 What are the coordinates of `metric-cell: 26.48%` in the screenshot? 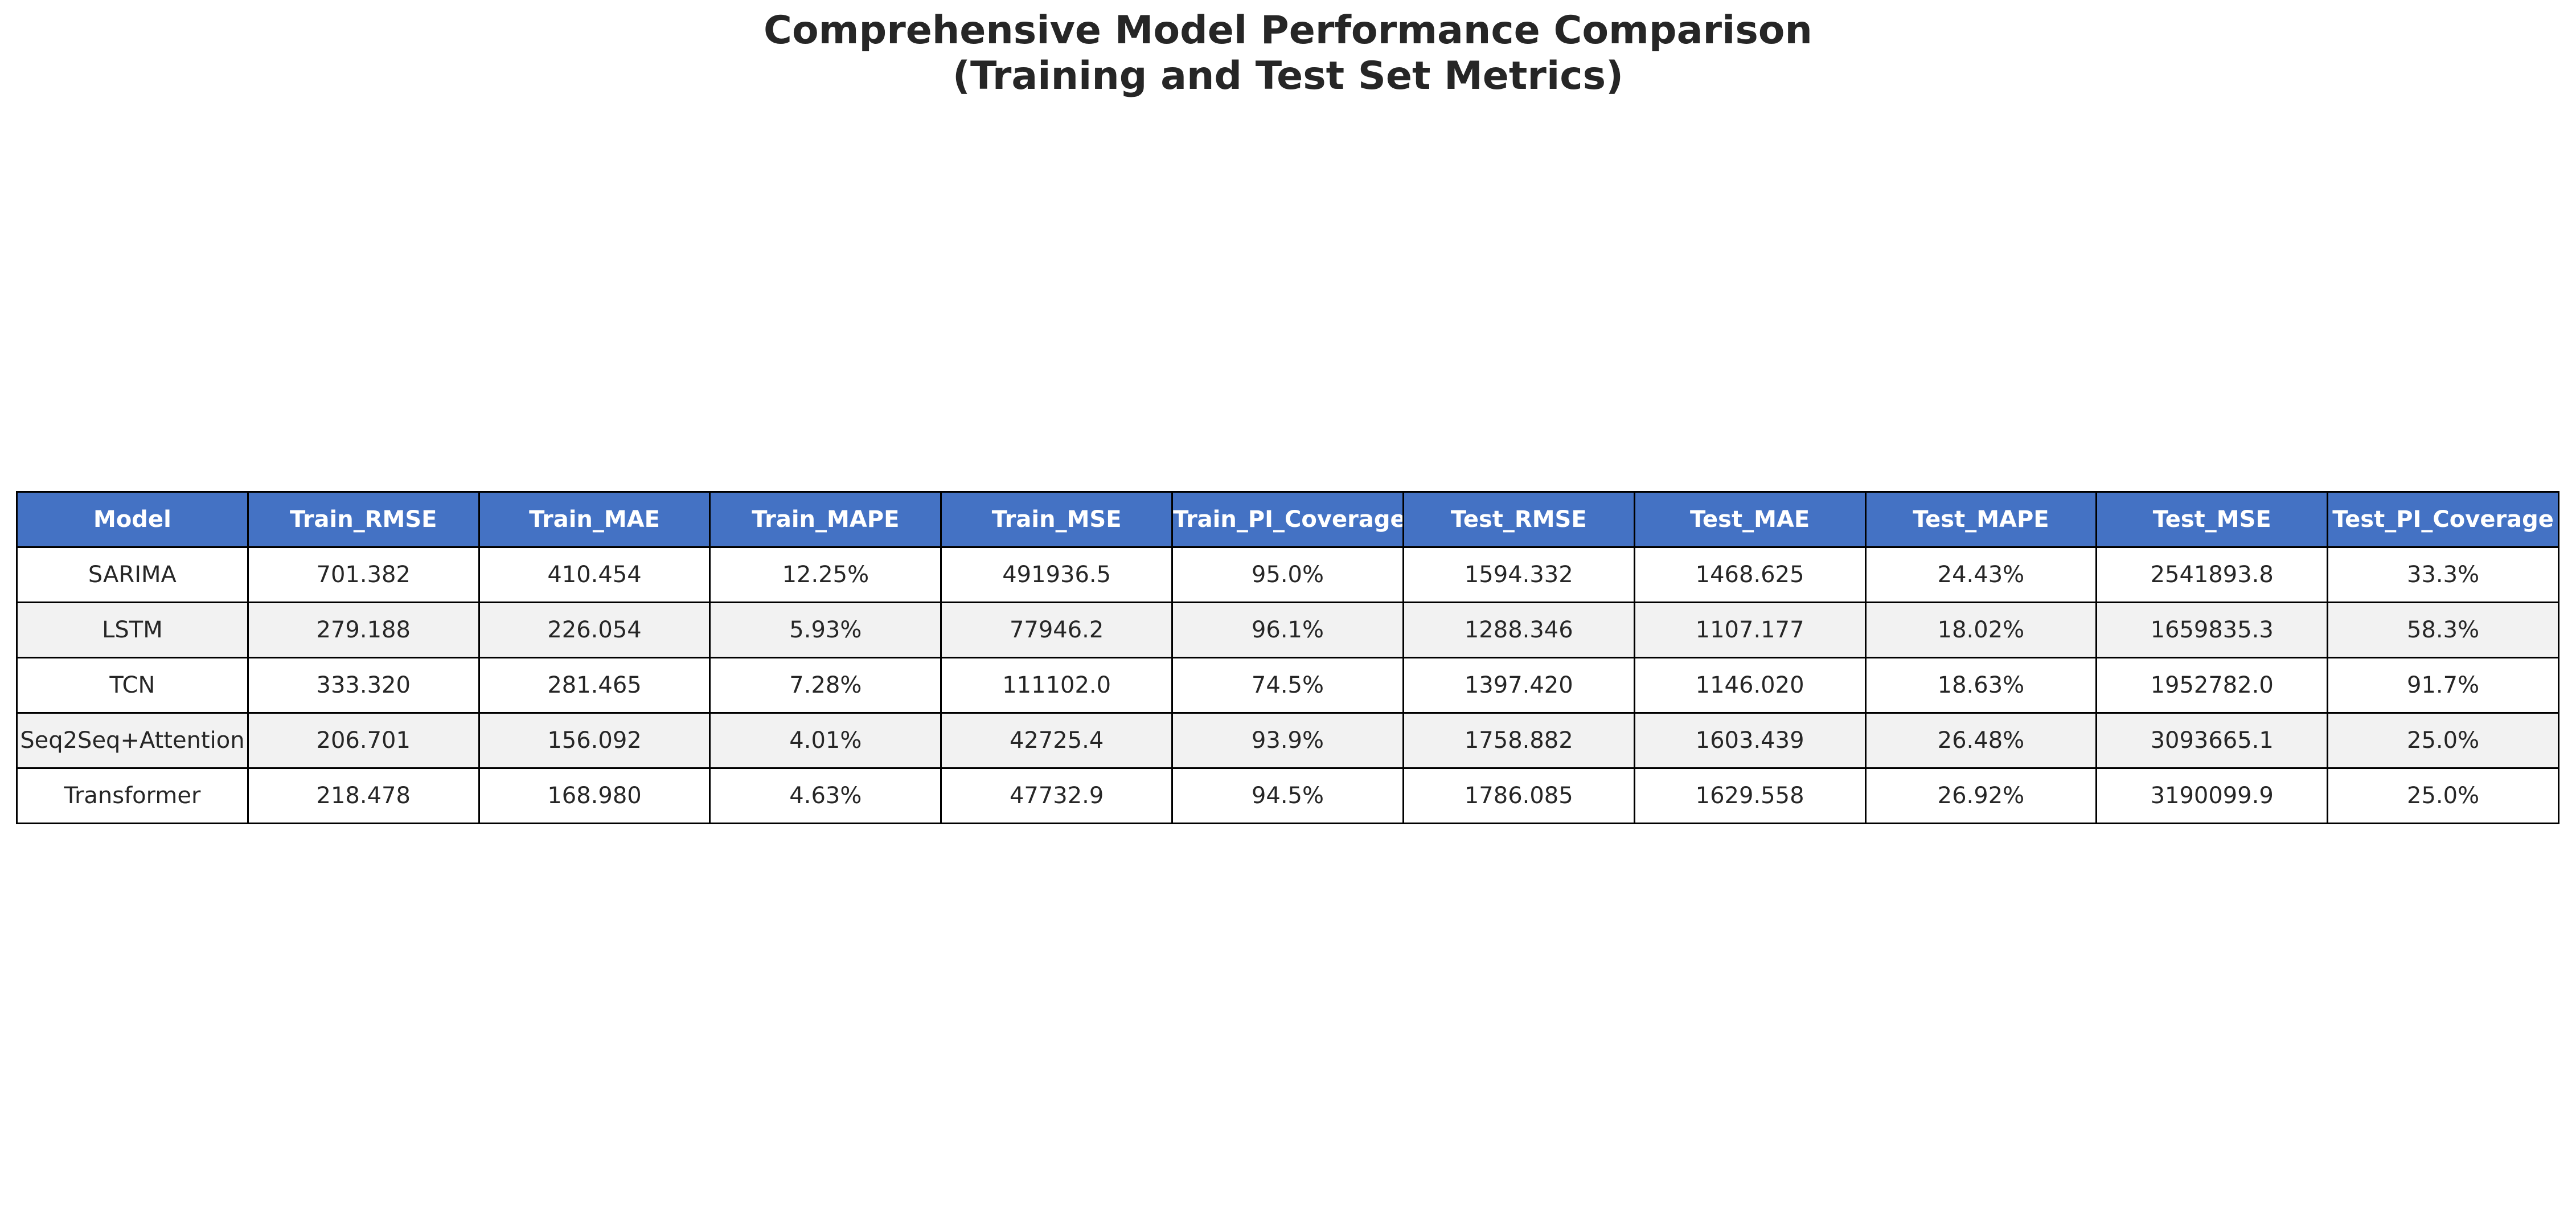 It's located at (1981, 740).